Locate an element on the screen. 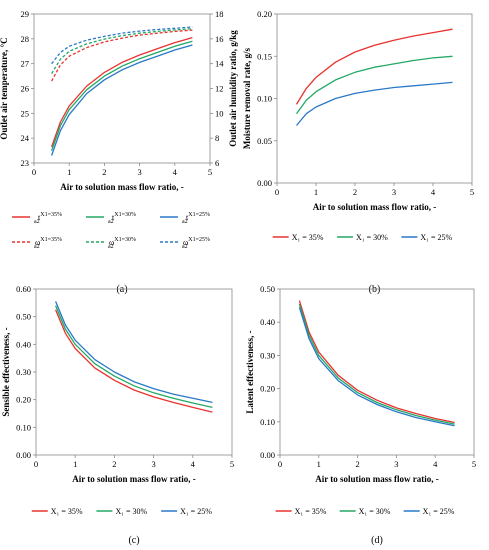  y-tick-label: 29 is located at coordinates (25, 14).